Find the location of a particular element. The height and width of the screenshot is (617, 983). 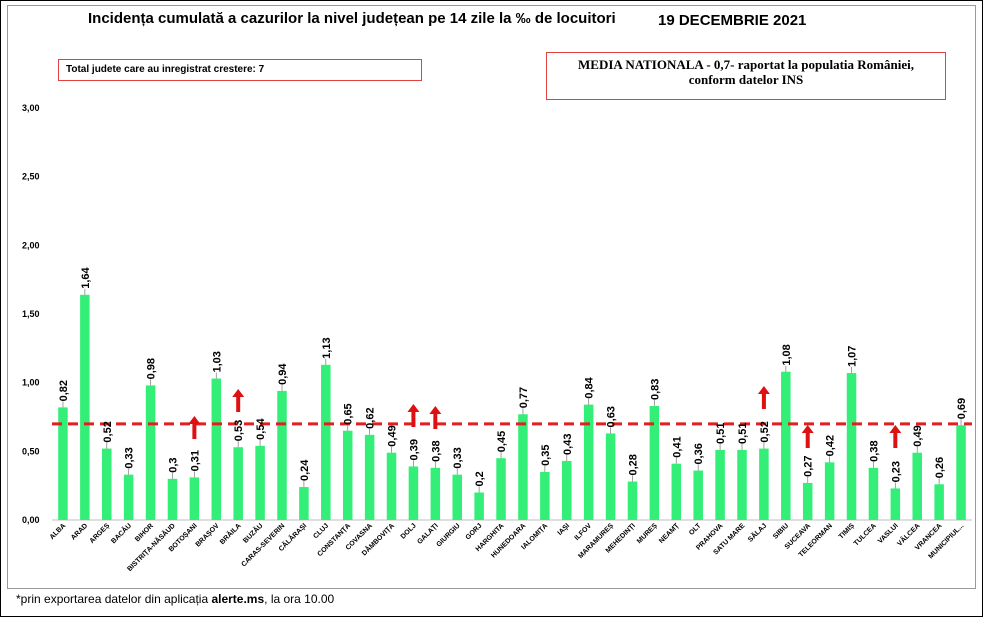

y-tick-label: 0,50 is located at coordinates (31, 451).